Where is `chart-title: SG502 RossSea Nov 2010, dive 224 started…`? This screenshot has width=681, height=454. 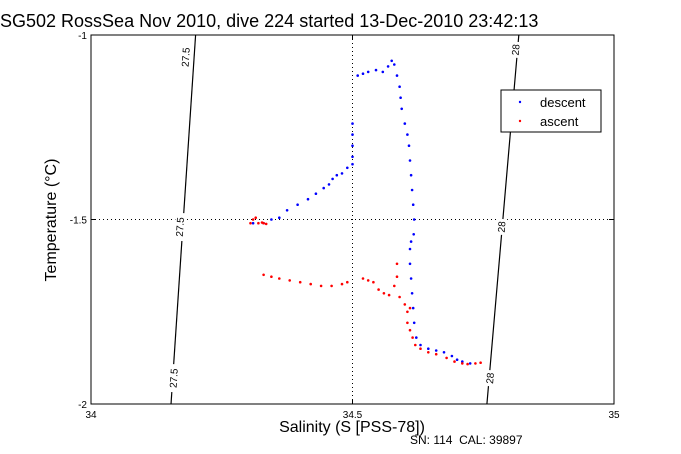 chart-title: SG502 RossSea Nov 2010, dive 224 started… is located at coordinates (269, 21).